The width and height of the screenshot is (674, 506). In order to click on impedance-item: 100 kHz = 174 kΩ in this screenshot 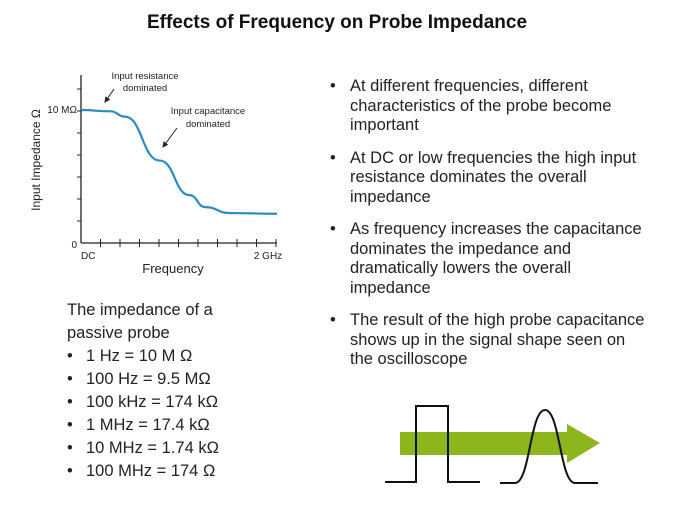, I will do `click(162, 402)`.